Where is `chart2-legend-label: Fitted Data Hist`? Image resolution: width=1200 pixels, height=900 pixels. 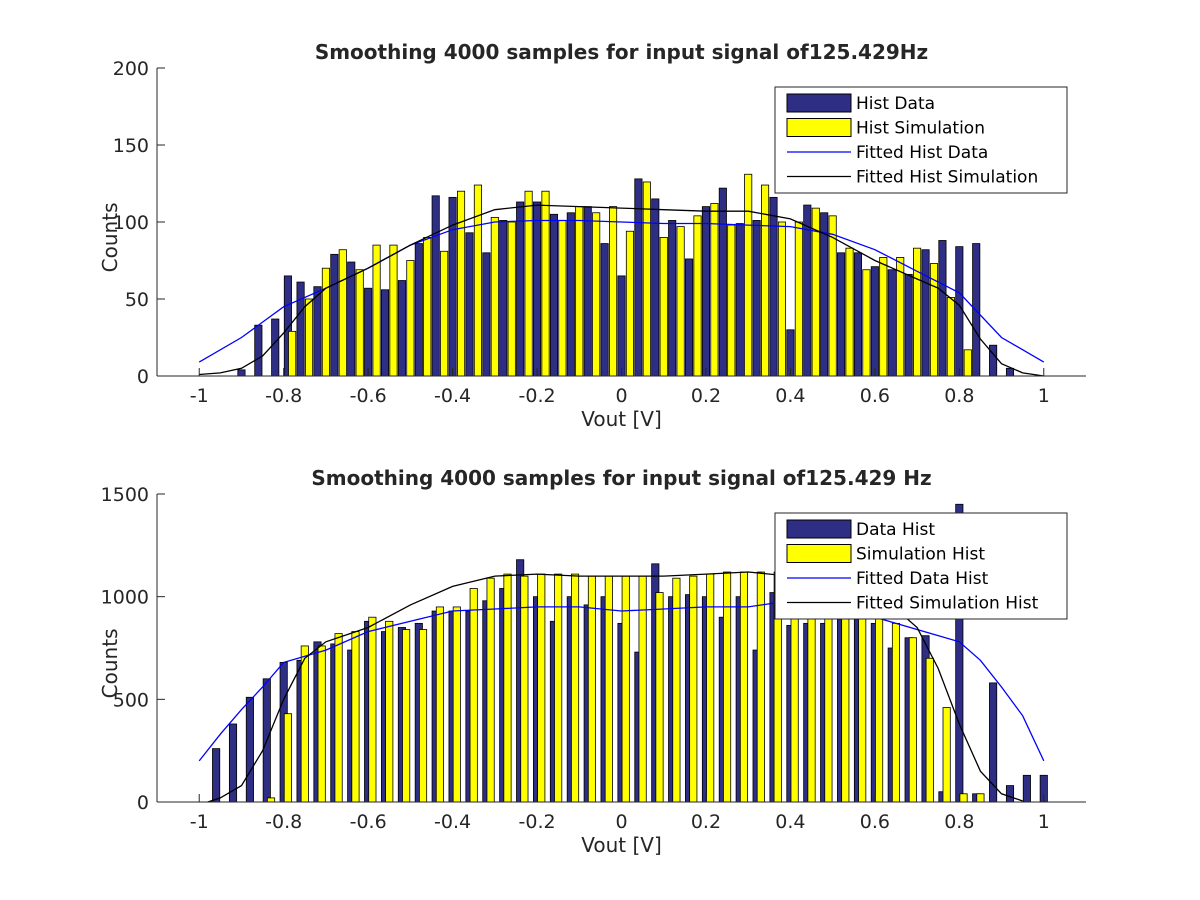
chart2-legend-label: Fitted Data Hist is located at coordinates (922, 579).